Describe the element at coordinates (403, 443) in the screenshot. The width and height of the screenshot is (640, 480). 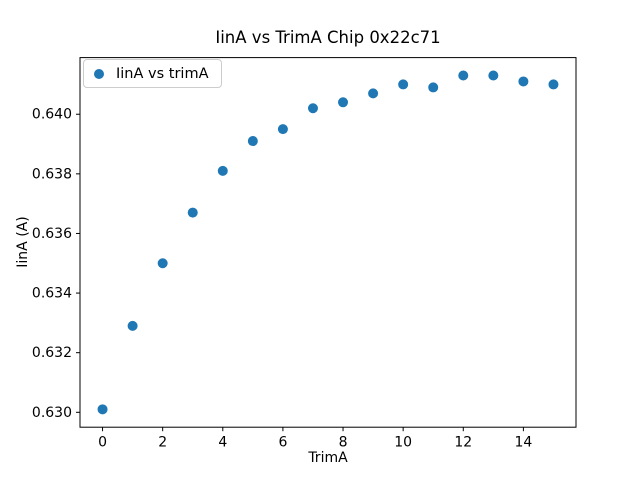
I see `x-tick-label: 10` at that location.